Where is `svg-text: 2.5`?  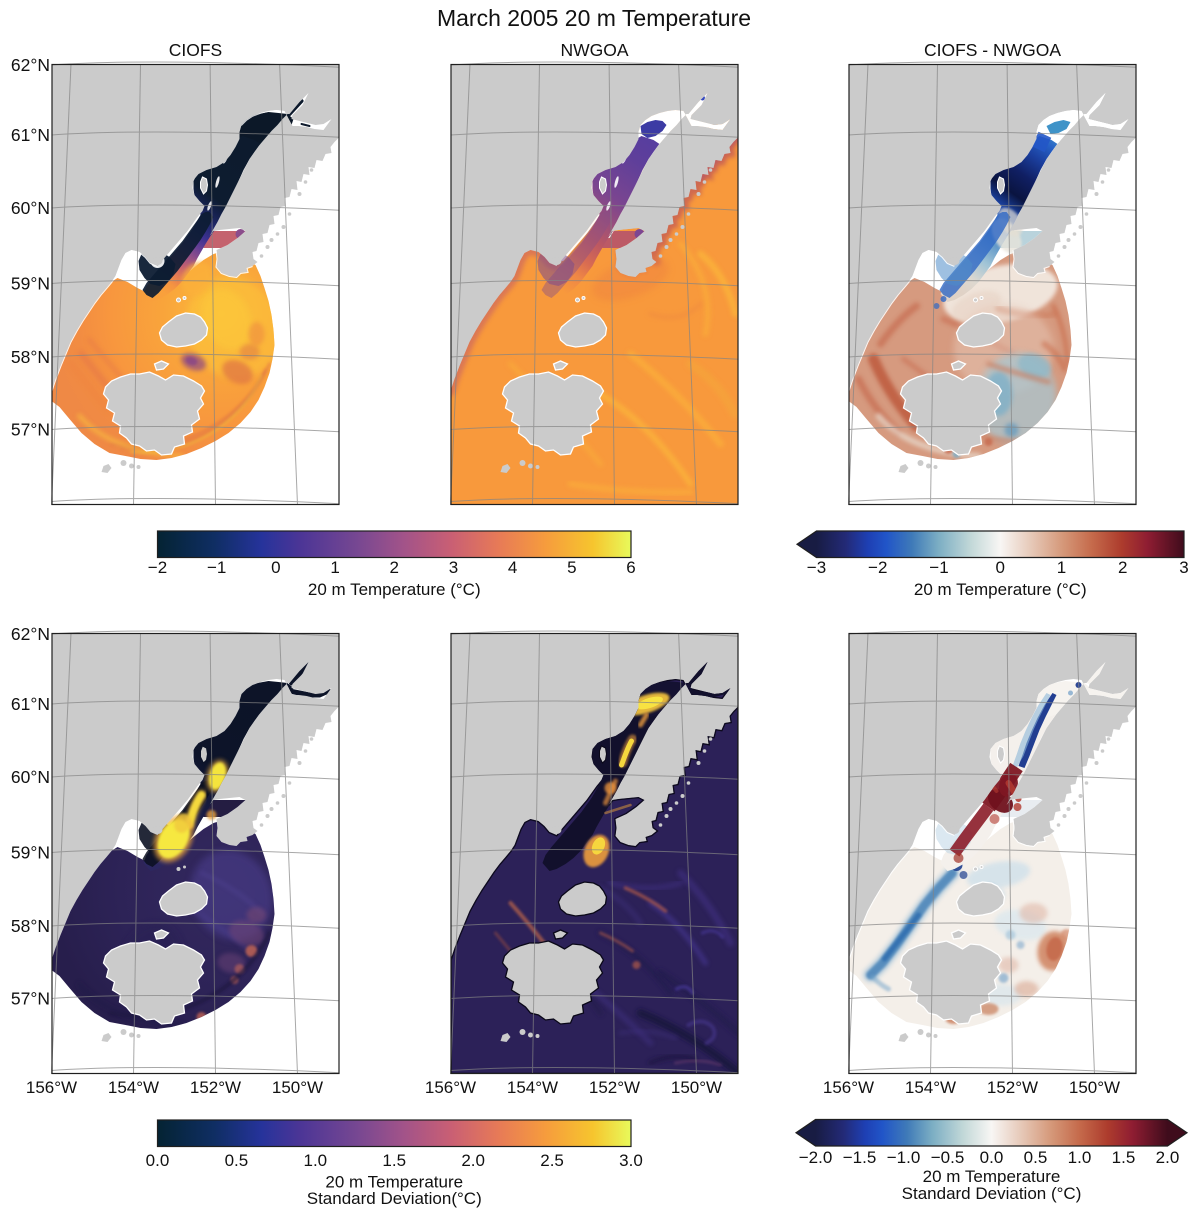 svg-text: 2.5 is located at coordinates (552, 1160).